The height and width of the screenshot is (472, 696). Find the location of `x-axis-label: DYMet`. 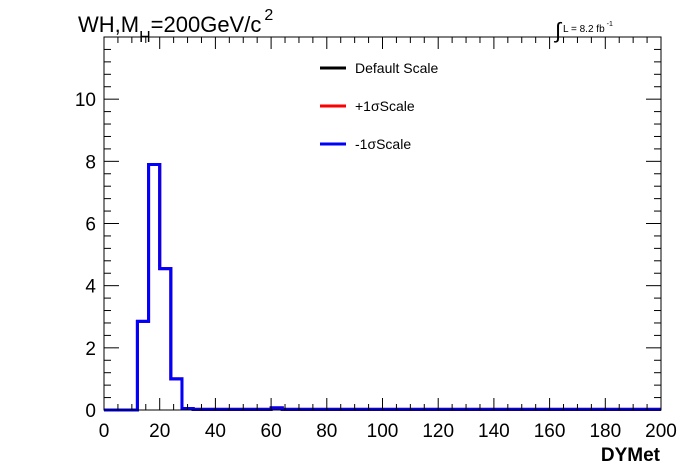

x-axis-label: DYMet is located at coordinates (631, 455).